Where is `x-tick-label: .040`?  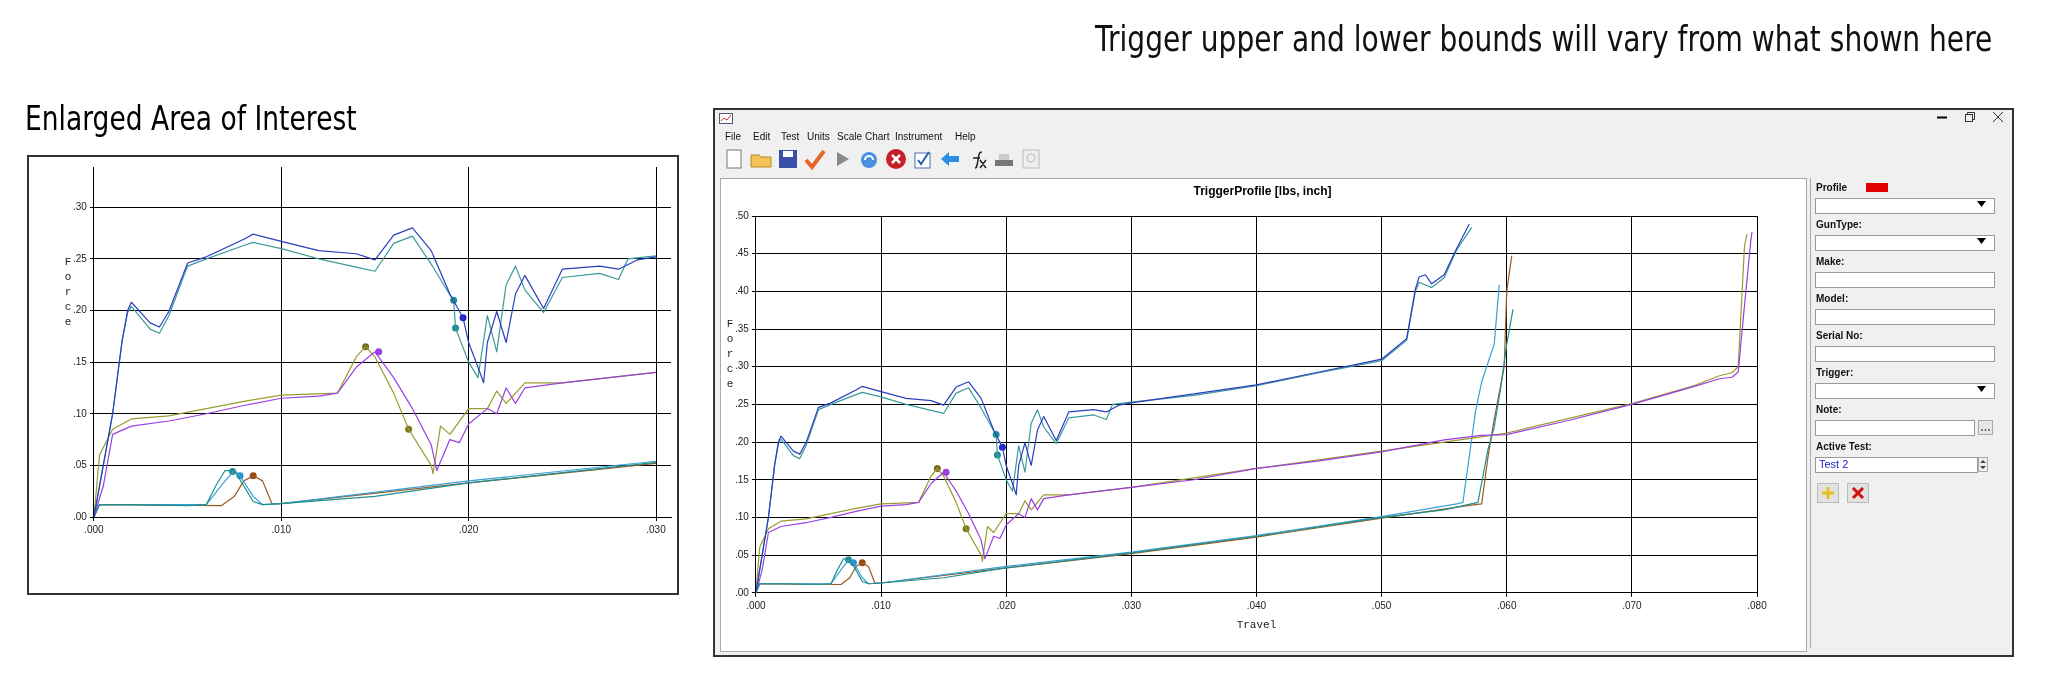 x-tick-label: .040 is located at coordinates (1256, 605).